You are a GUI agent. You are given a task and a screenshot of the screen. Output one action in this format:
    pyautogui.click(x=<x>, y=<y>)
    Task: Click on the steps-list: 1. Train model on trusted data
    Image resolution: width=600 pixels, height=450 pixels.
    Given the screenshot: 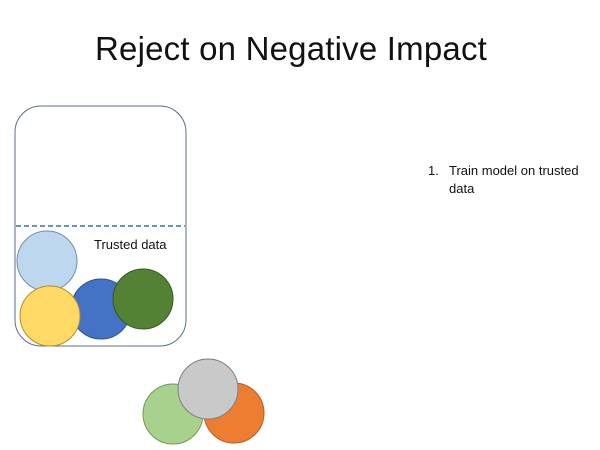 What is the action you would take?
    pyautogui.click(x=513, y=180)
    